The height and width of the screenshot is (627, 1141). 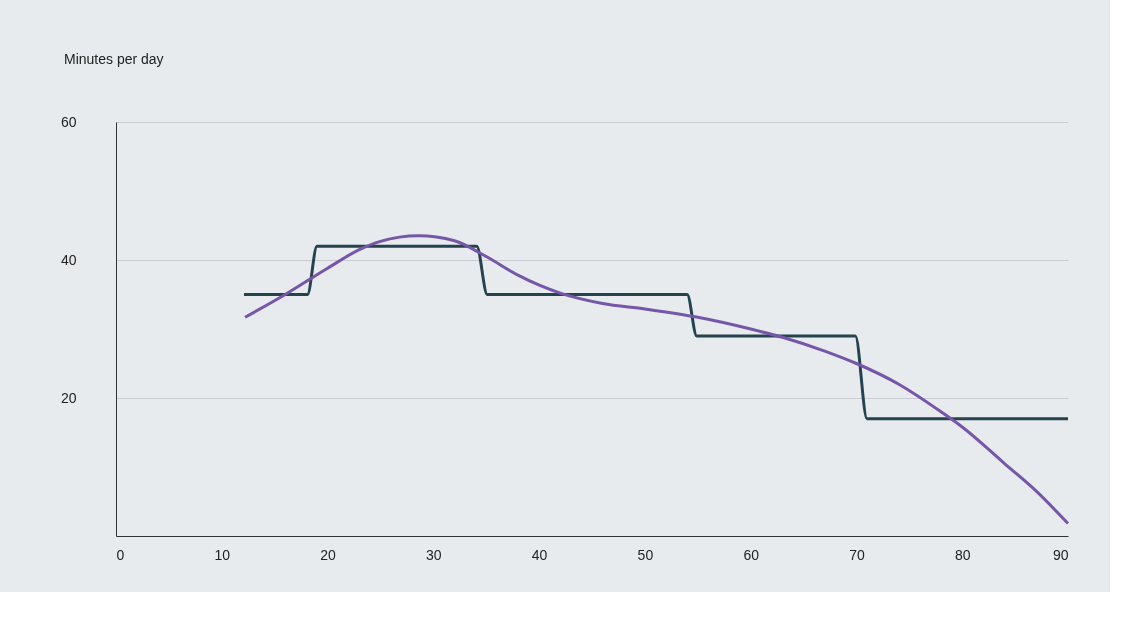 I want to click on x-tick-label: 50, so click(x=645, y=554).